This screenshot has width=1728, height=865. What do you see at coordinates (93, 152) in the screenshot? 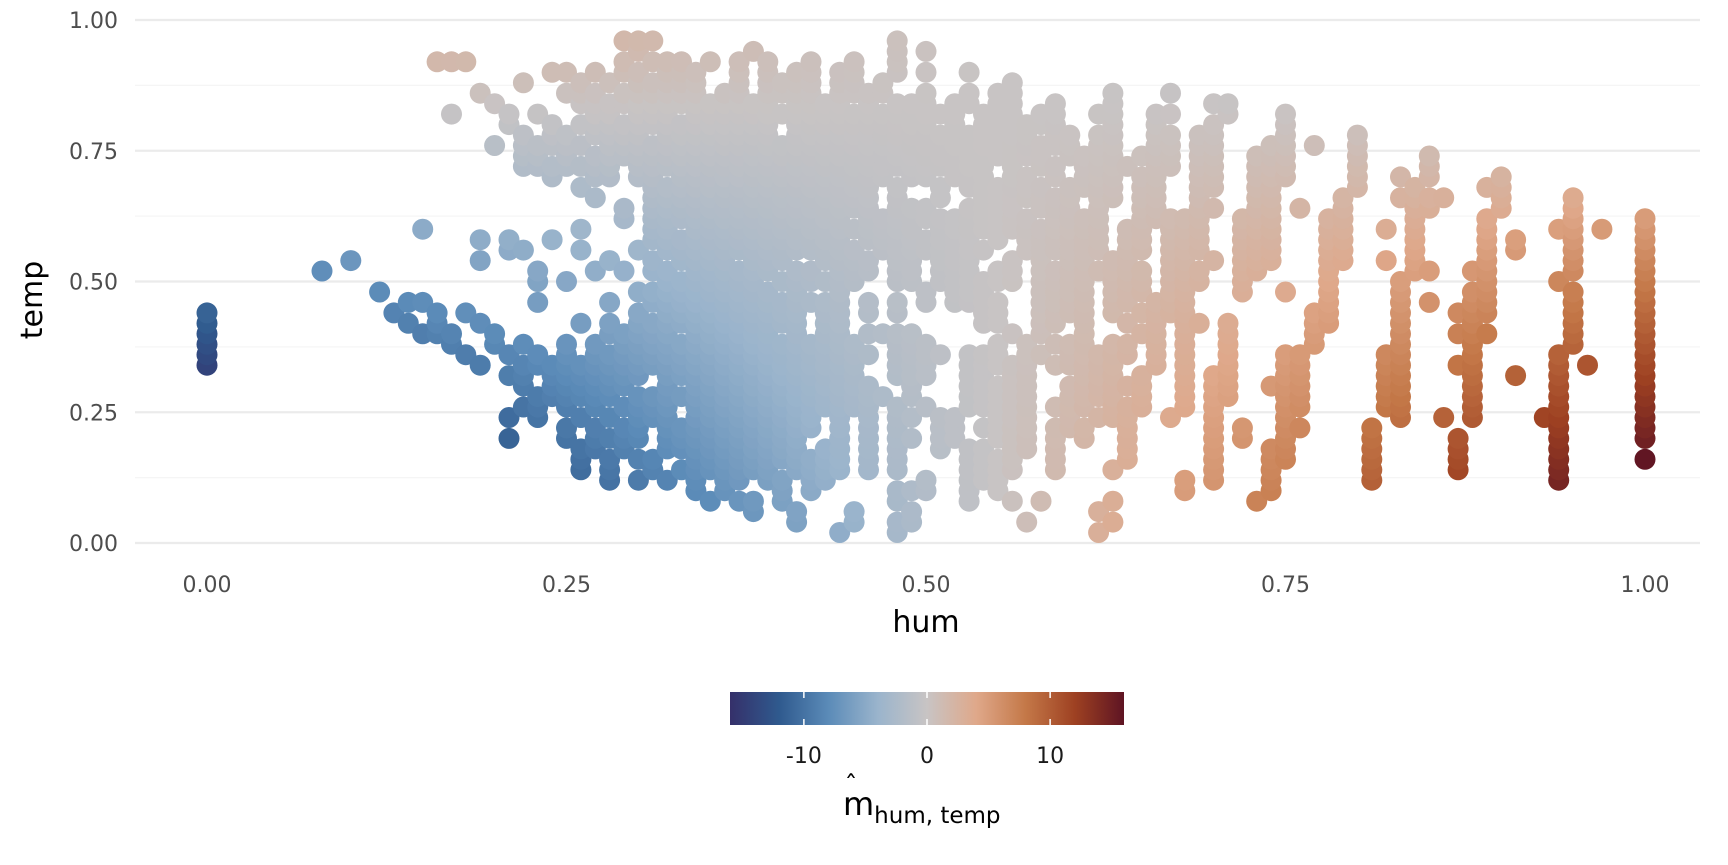
I see `y-tick-label: 0.75` at bounding box center [93, 152].